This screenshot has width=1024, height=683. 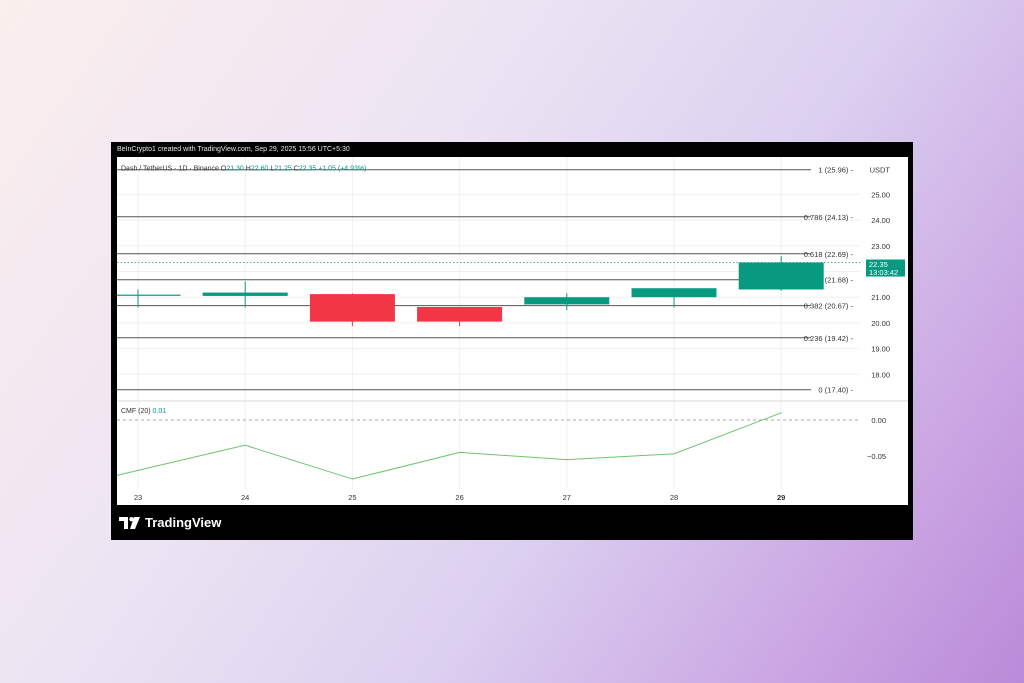 I want to click on price-label-box, so click(x=885, y=268).